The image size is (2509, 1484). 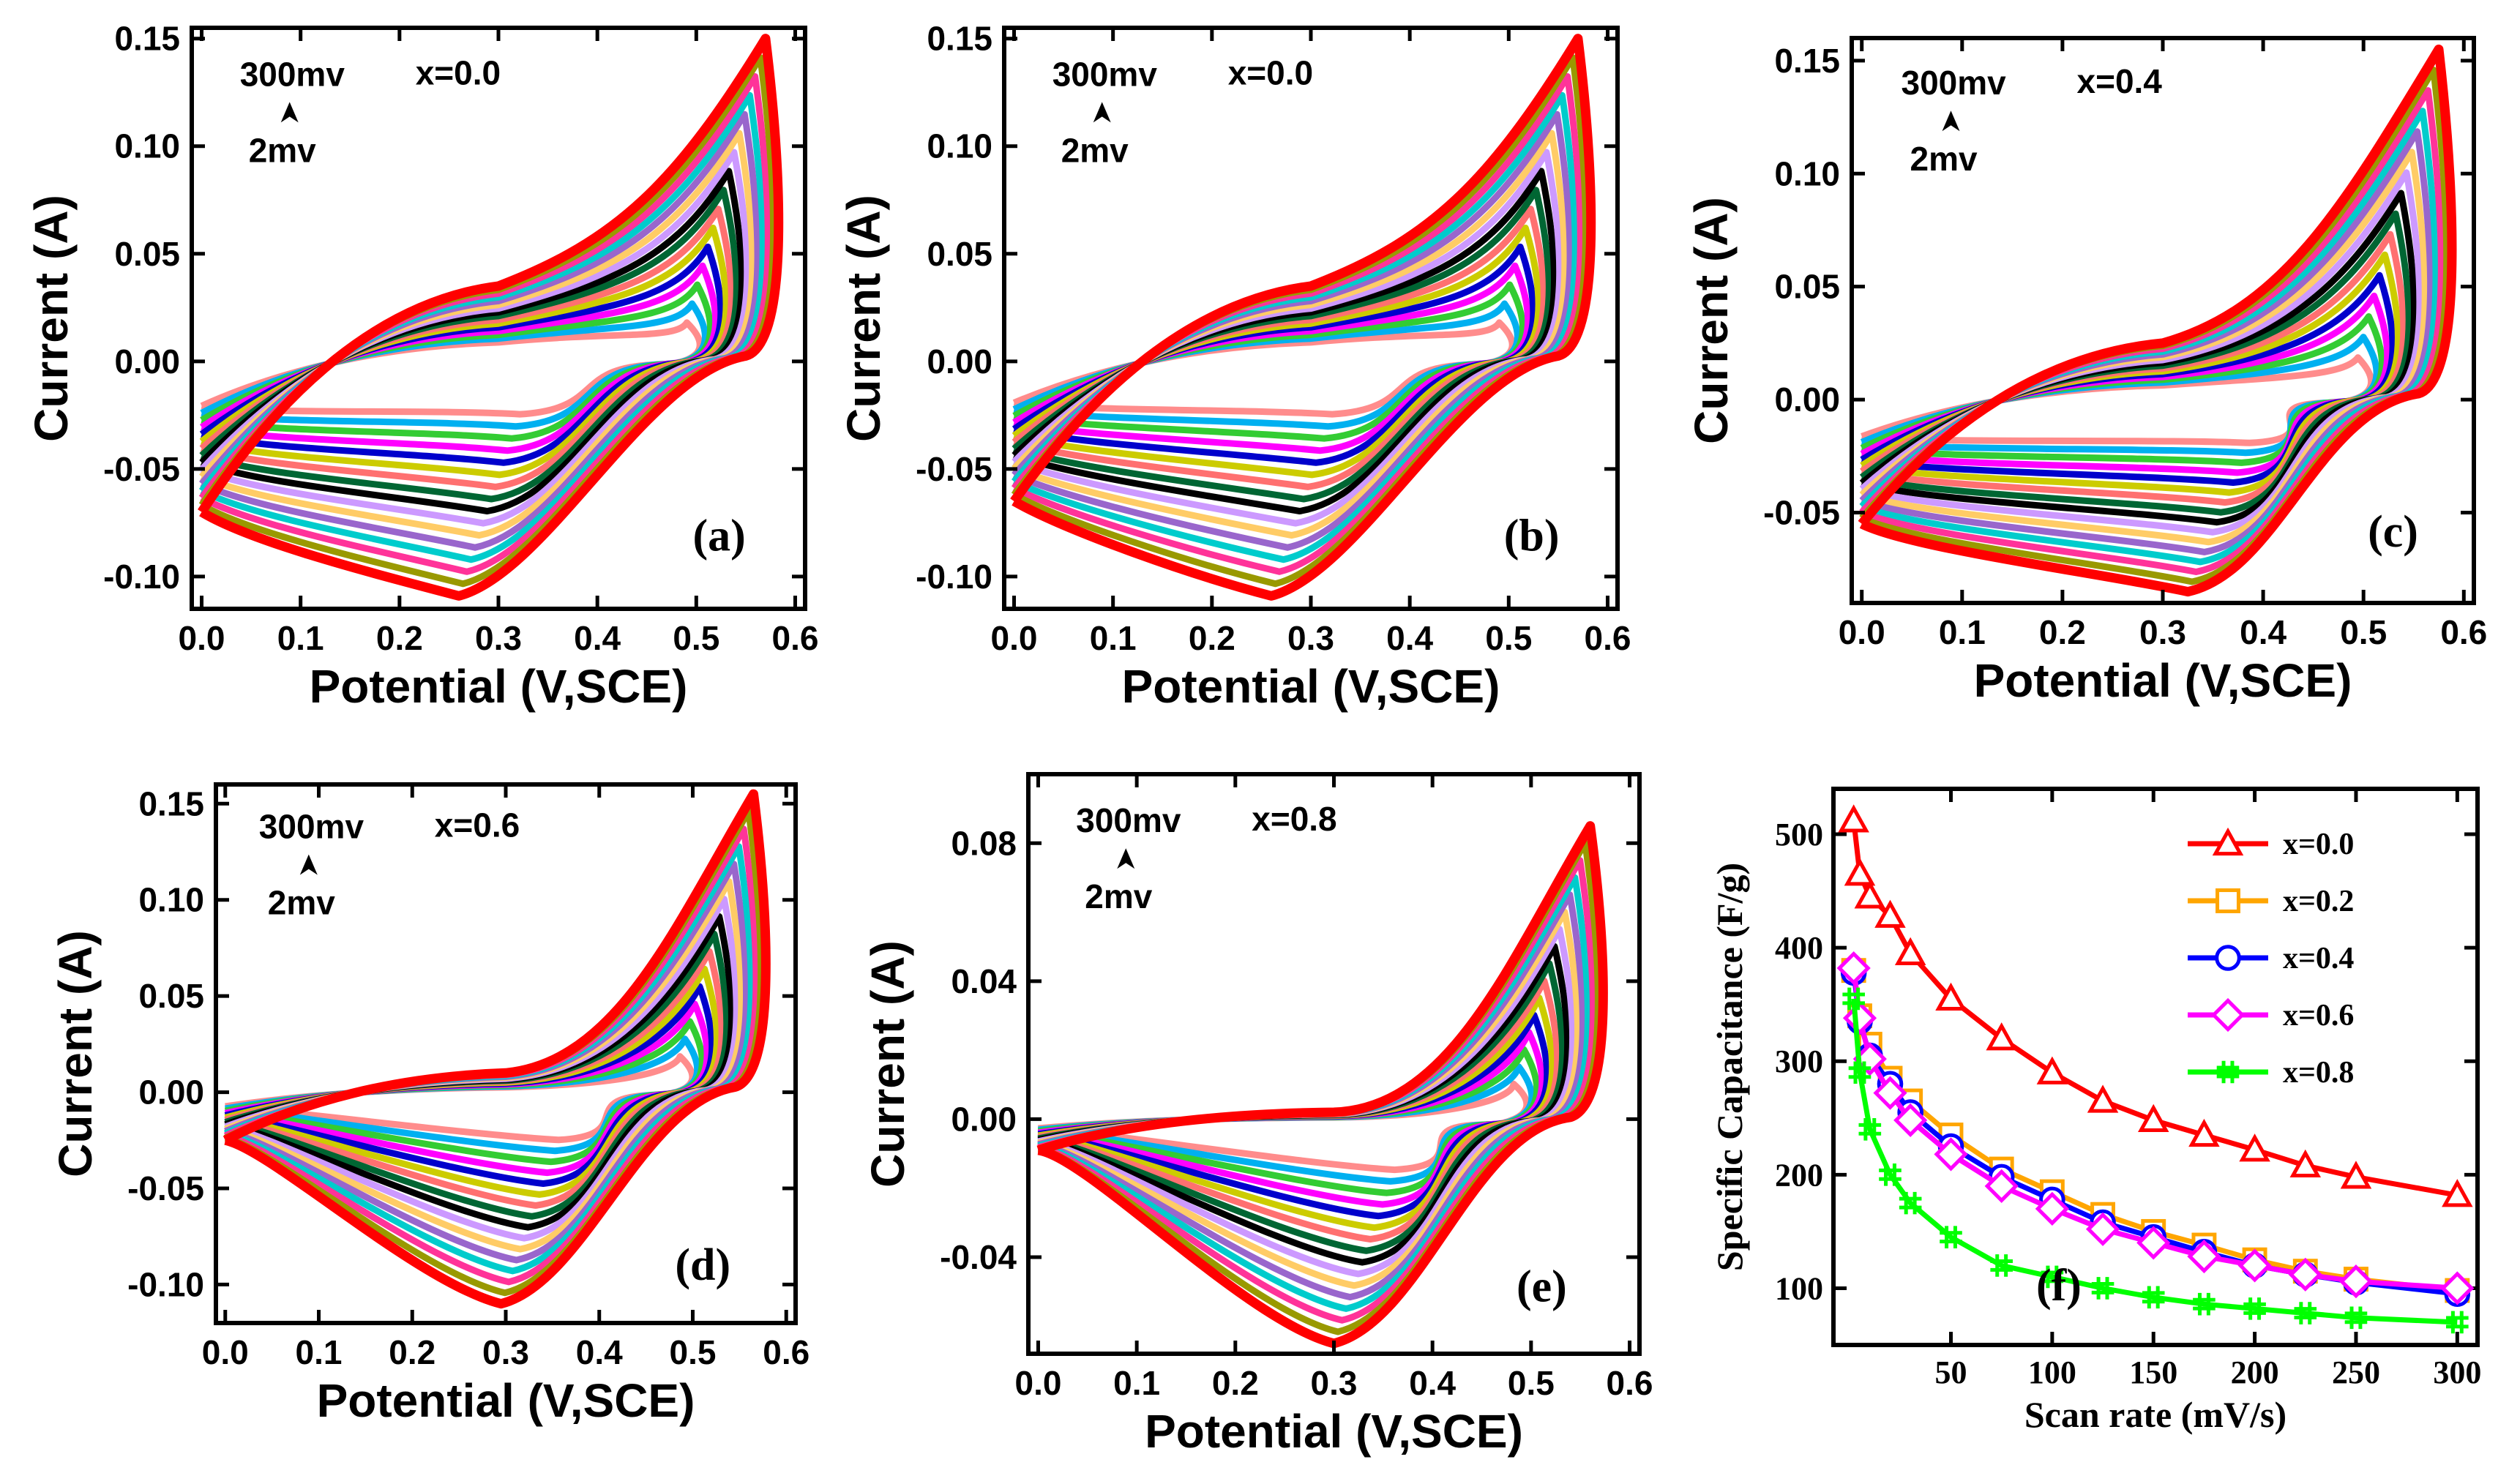 I want to click on cv-curves, so click(x=1322, y=1085).